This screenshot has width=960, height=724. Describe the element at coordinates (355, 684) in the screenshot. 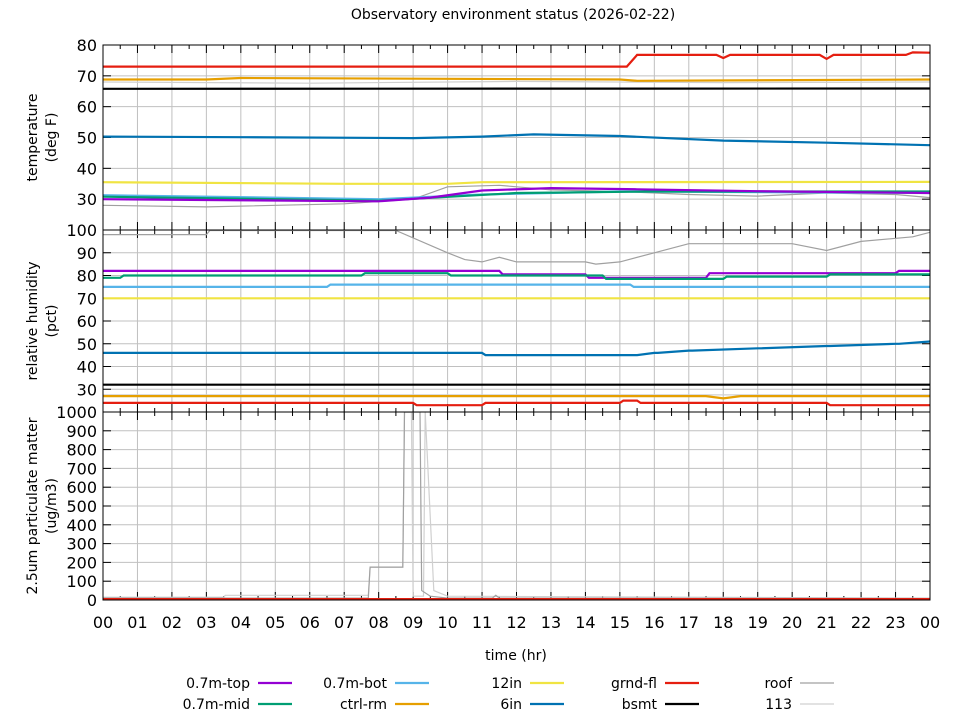

I see `legend-label: 0.7m-bot` at that location.